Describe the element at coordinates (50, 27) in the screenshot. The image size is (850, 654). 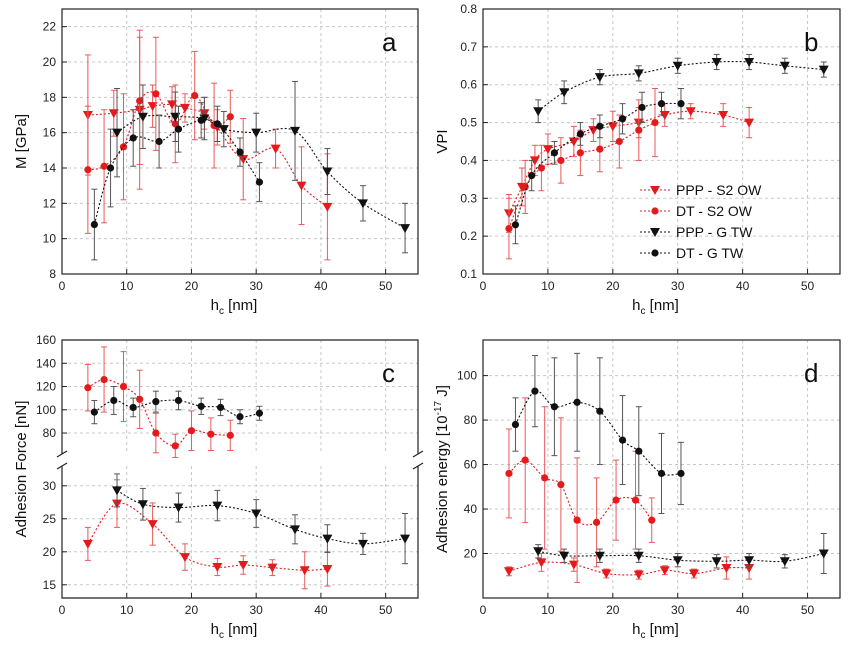
I see `y-tick-label: 22` at that location.